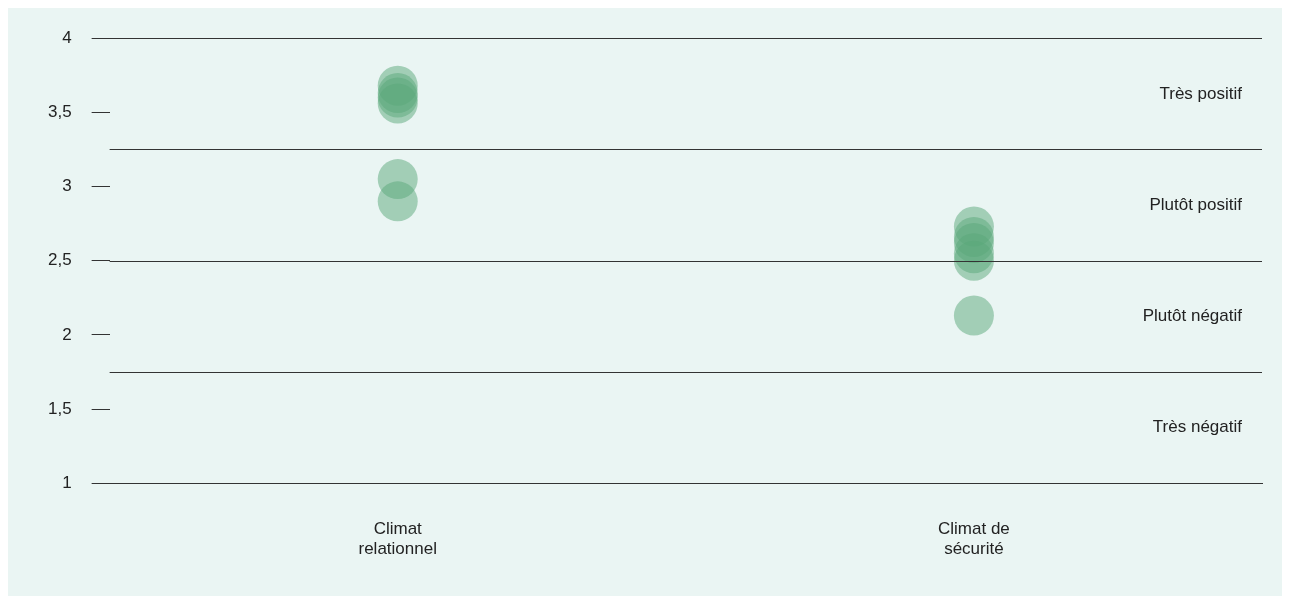 This screenshot has width=1290, height=604. What do you see at coordinates (59, 408) in the screenshot?
I see `y-tick-label: 1,5` at bounding box center [59, 408].